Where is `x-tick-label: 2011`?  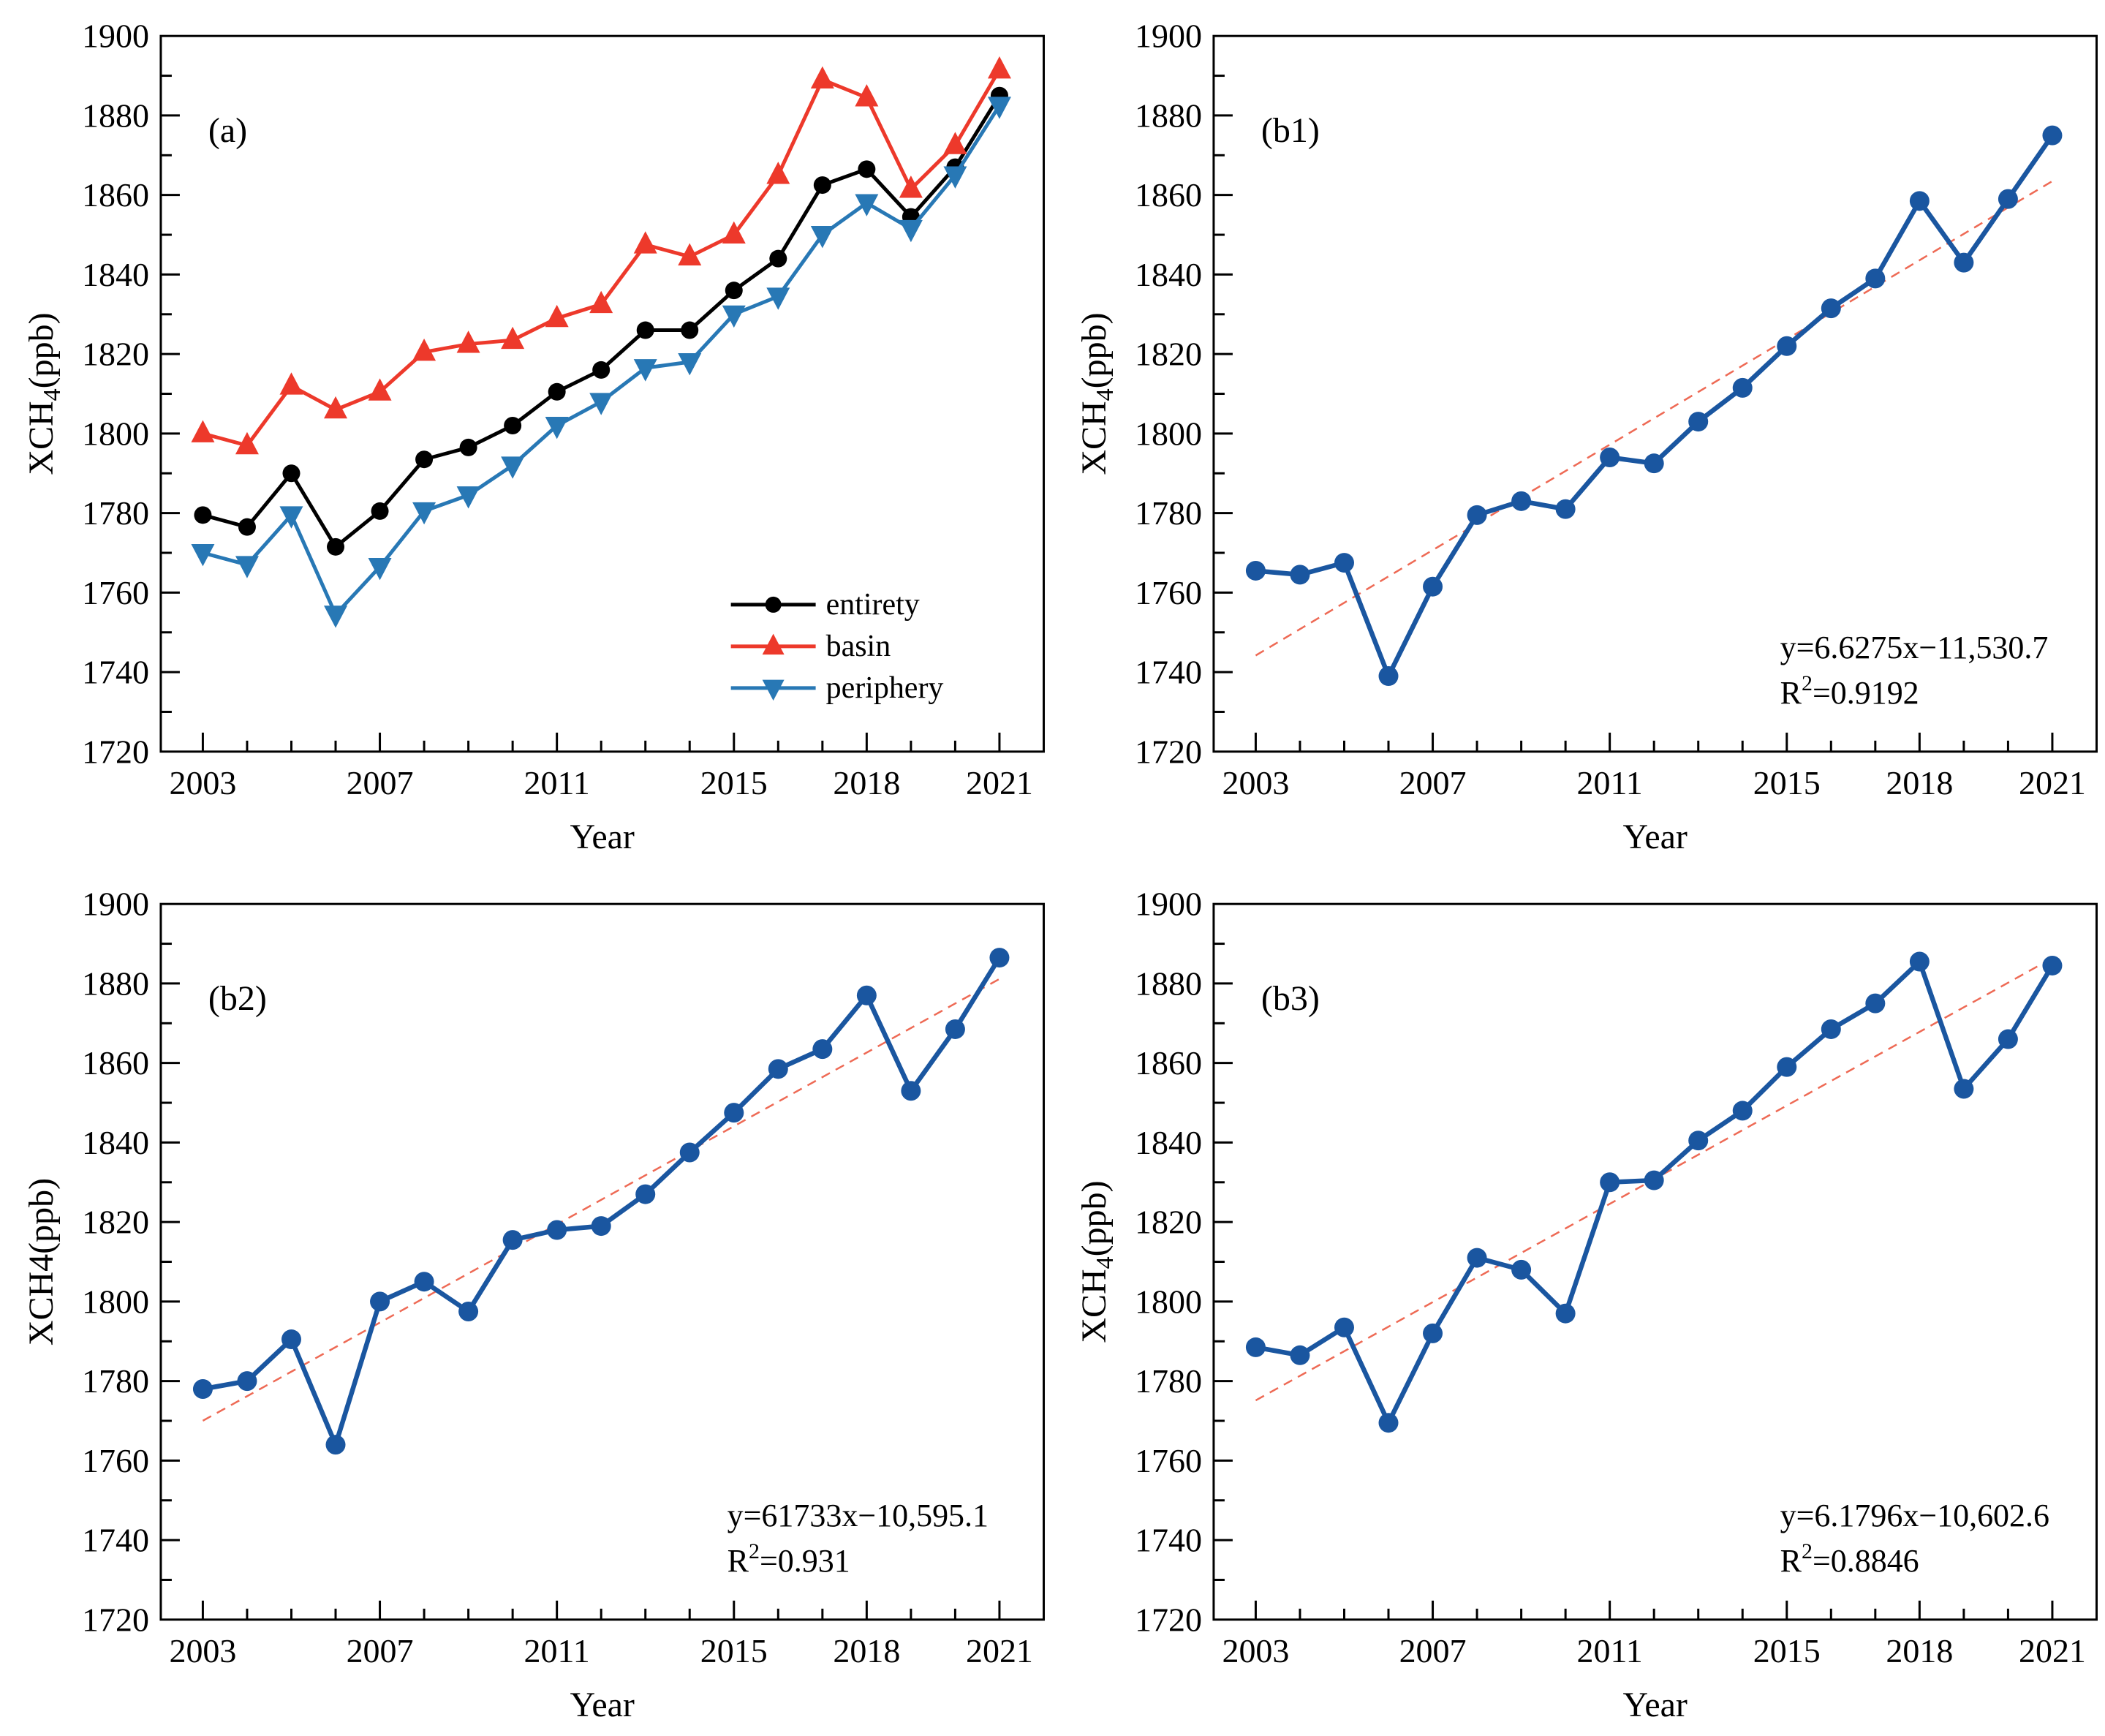
x-tick-label: 2011 is located at coordinates (557, 782).